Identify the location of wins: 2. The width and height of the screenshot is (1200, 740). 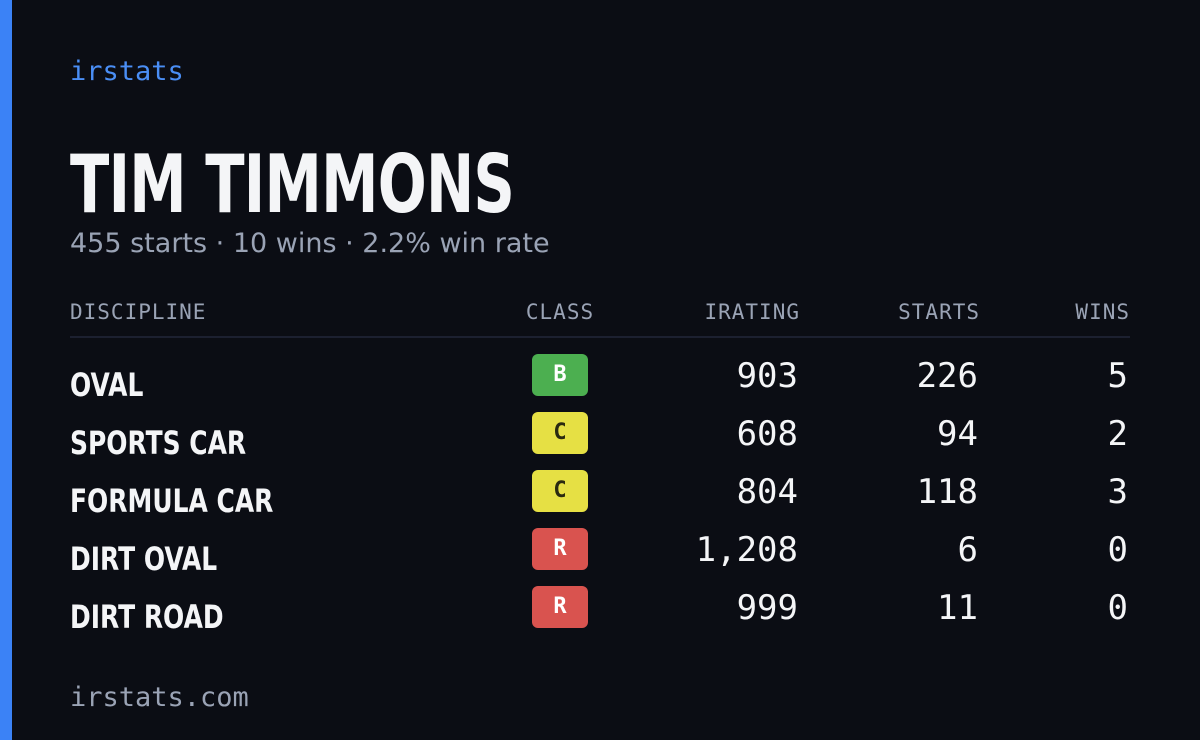
(1117, 434).